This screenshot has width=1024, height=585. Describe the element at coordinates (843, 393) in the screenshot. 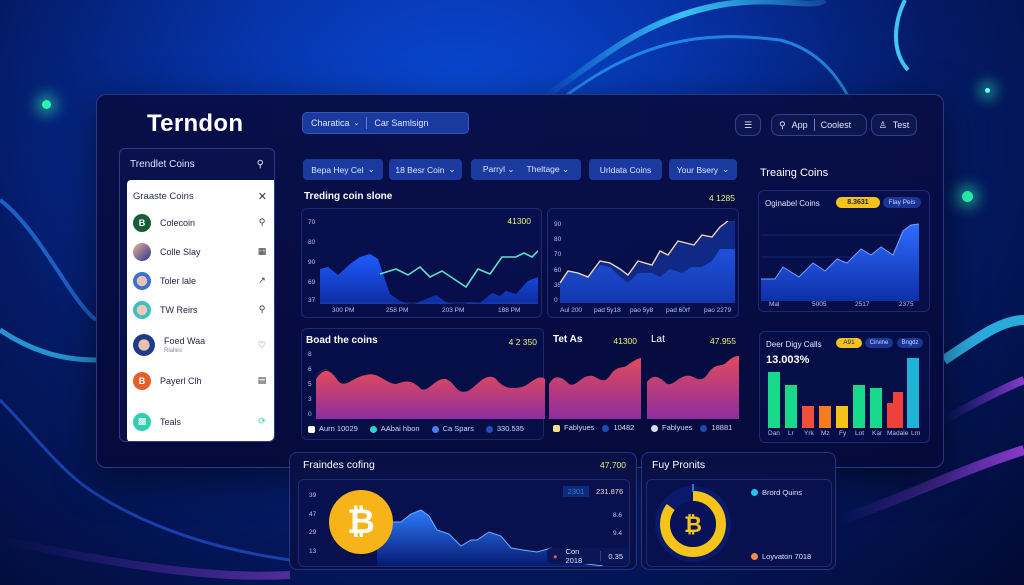

I see `bar-chart` at that location.